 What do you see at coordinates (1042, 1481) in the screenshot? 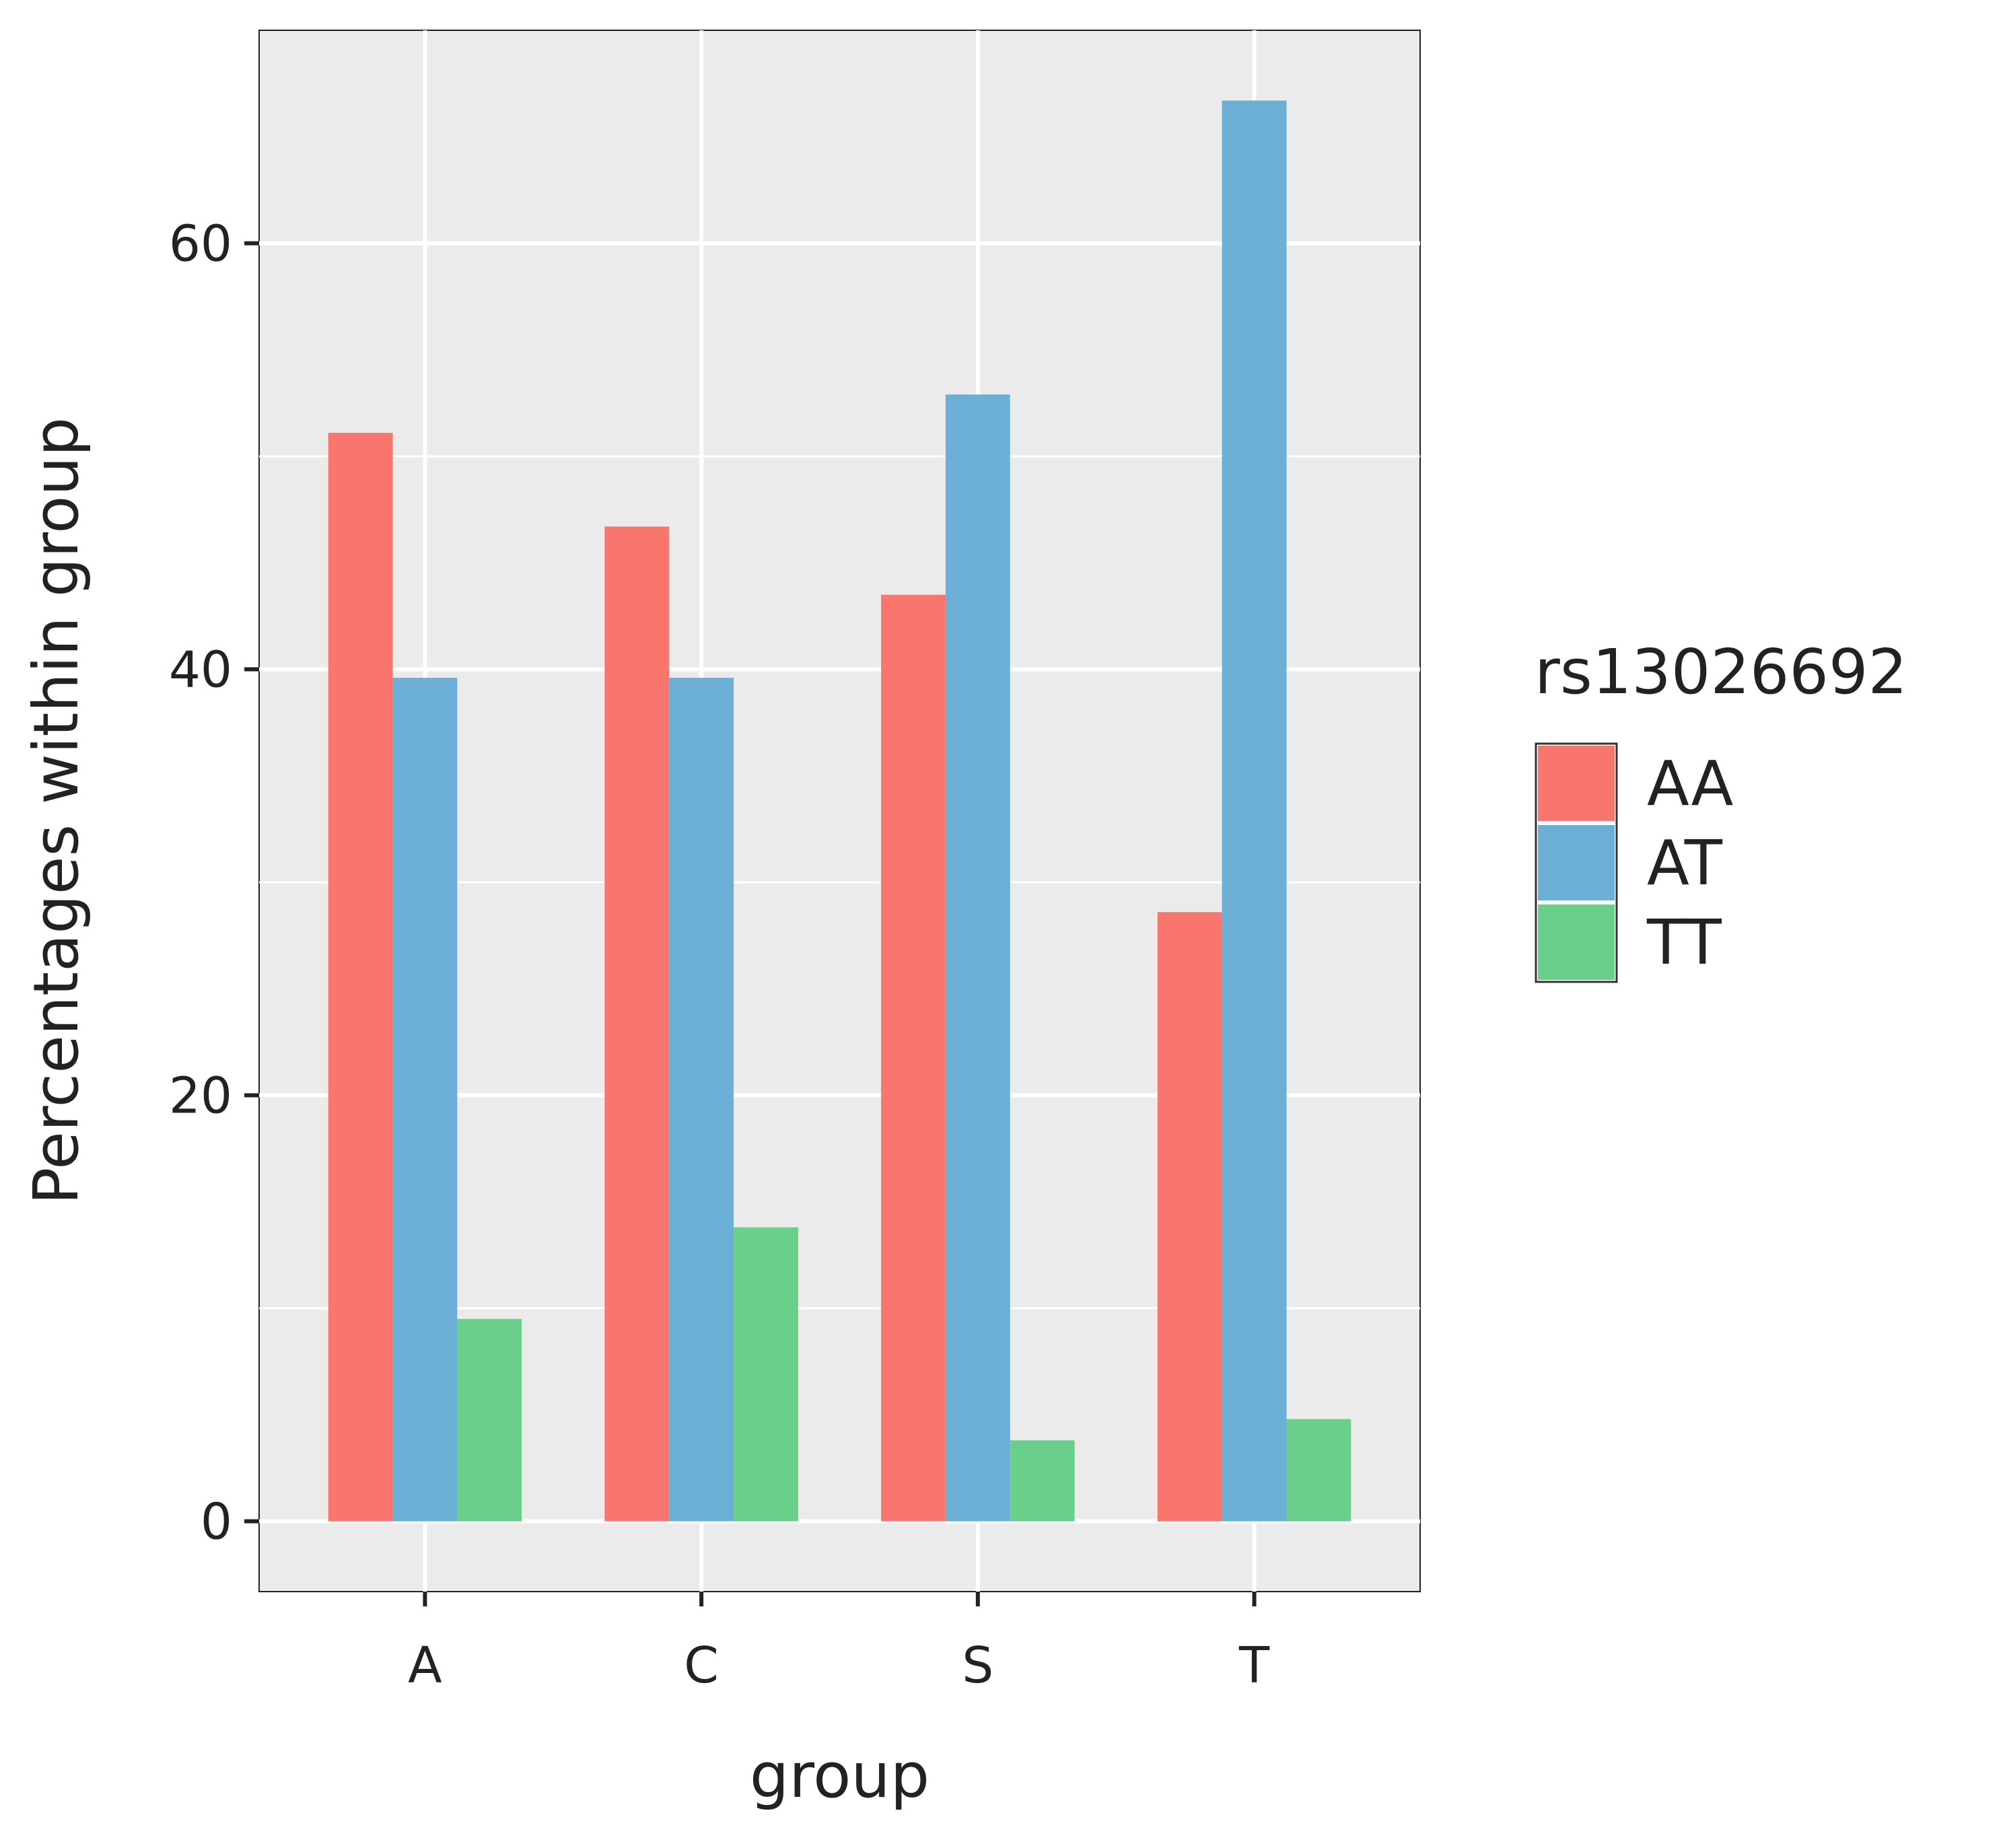
I see `bar-tt-s` at bounding box center [1042, 1481].